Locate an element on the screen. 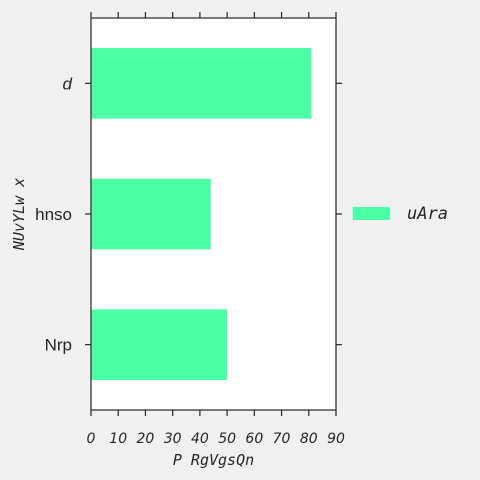 The image size is (480, 480). y-tick-label-d: d is located at coordinates (68, 83).